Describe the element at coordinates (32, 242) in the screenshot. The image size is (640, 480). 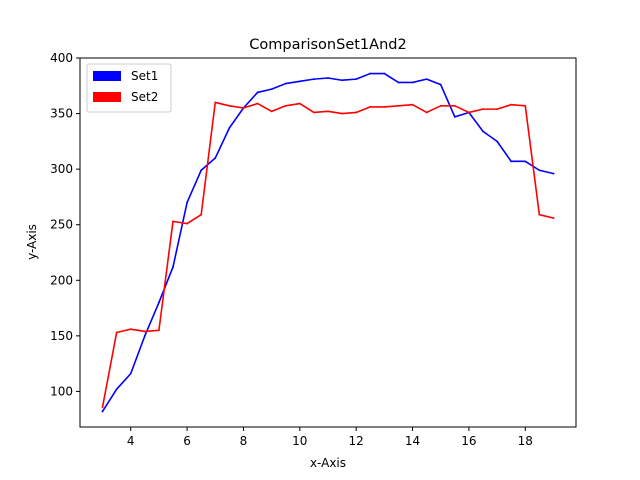
I see `y-axis-label: y-Axis` at that location.